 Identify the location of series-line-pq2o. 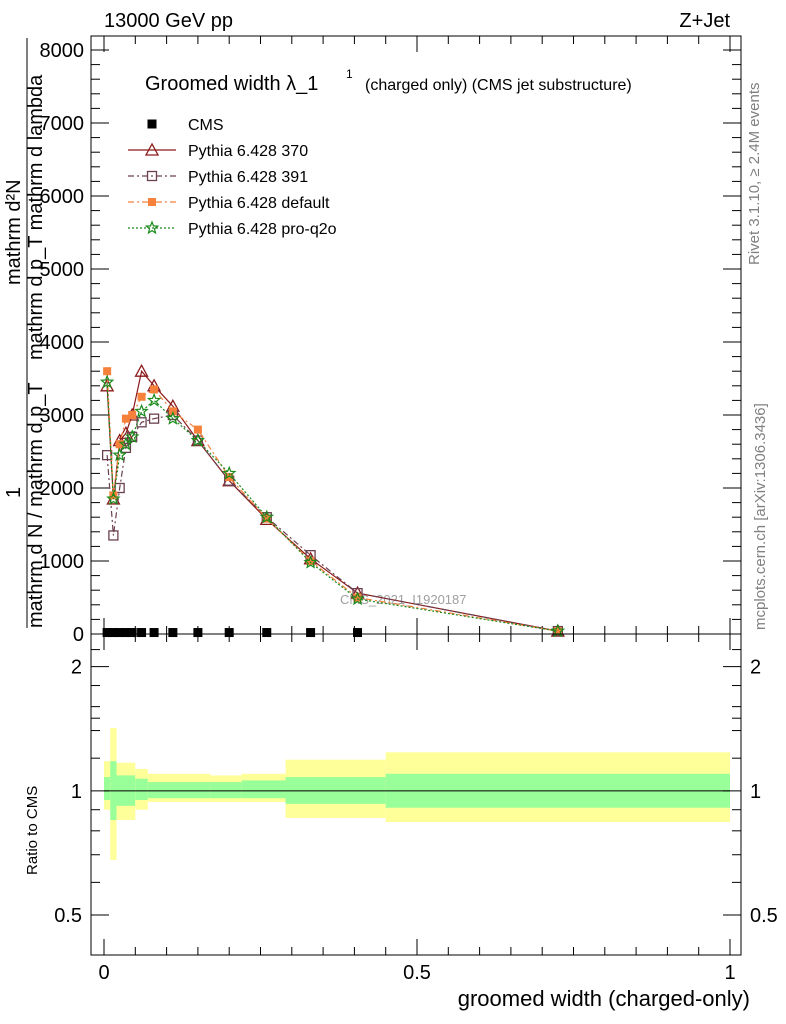
(332, 507).